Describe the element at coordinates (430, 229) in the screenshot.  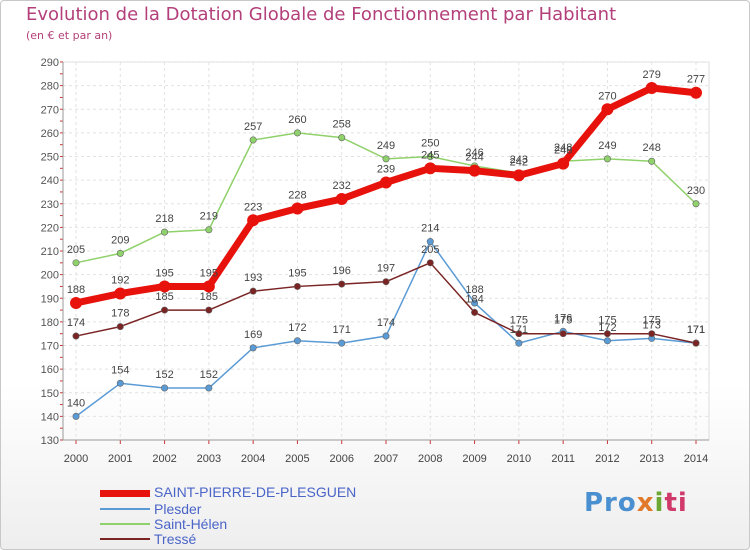
I see `data-label: 214` at that location.